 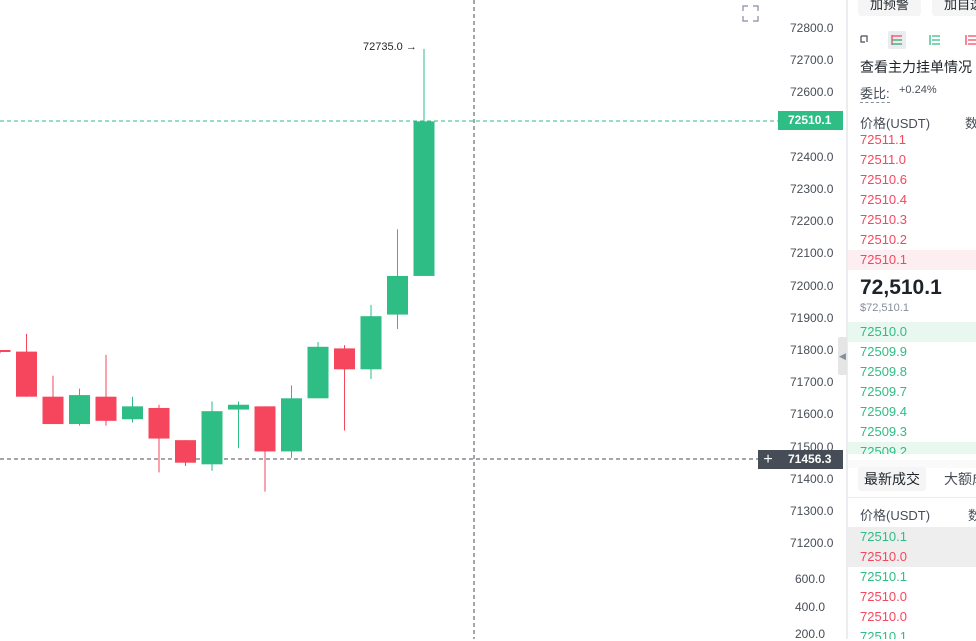 What do you see at coordinates (812, 156) in the screenshot?
I see `price-axis-label: 72400.0` at bounding box center [812, 156].